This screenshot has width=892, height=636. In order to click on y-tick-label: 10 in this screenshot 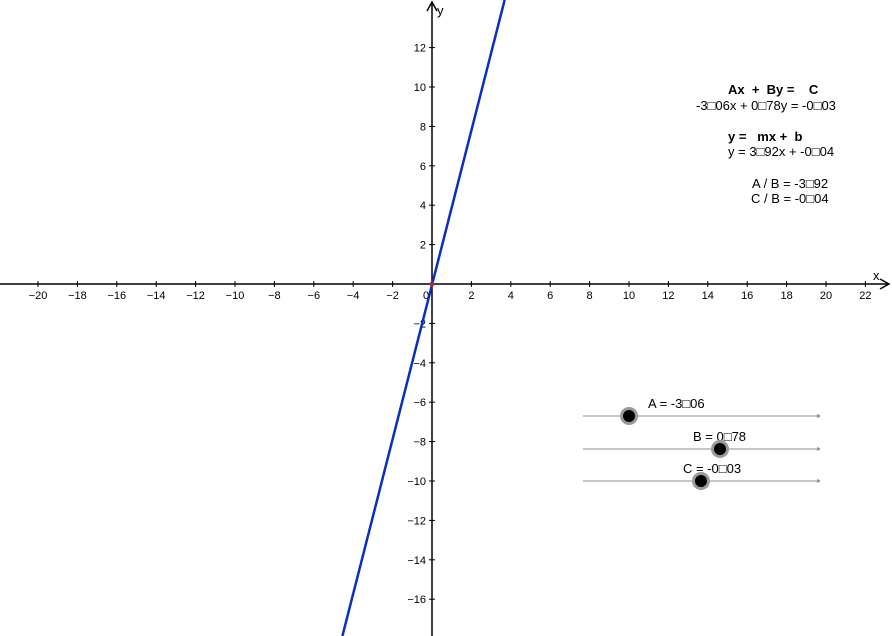, I will do `click(420, 88)`.